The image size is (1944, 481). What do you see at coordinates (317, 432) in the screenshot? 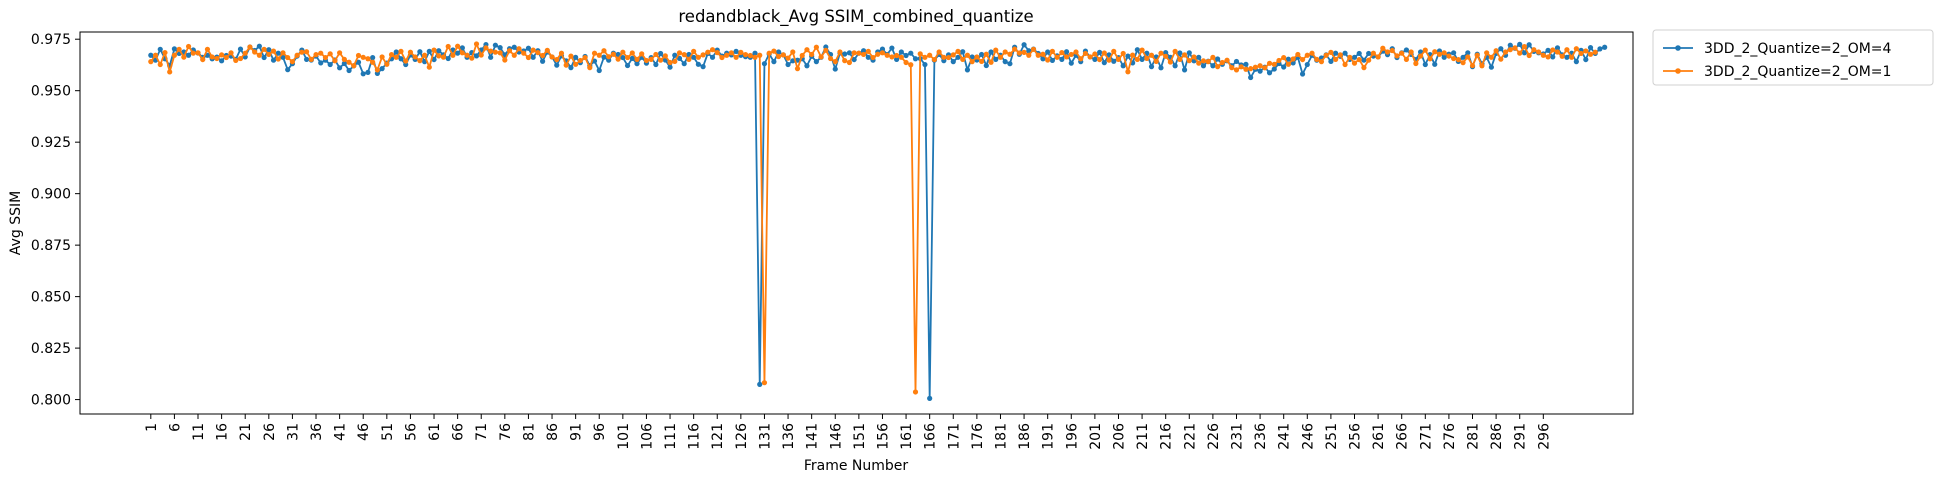
I see `x-tick-label: 36` at bounding box center [317, 432].